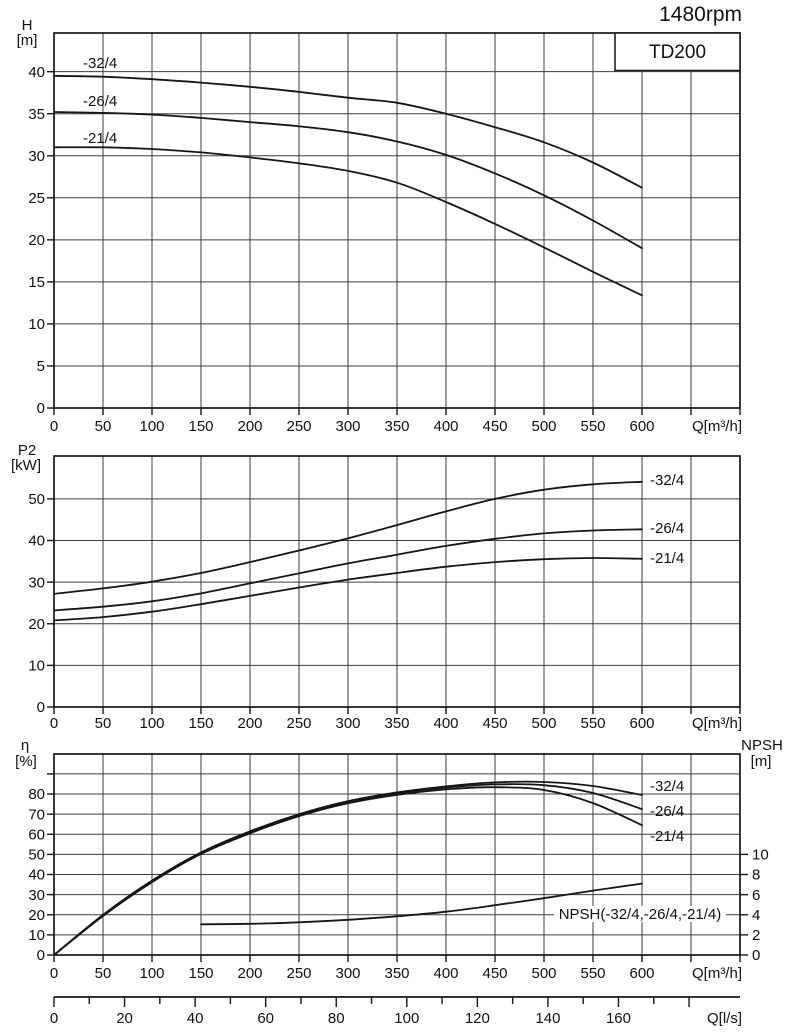 The width and height of the screenshot is (790, 1034). Describe the element at coordinates (667, 786) in the screenshot. I see `efficiency-curve-label-32-4: -32/4` at that location.